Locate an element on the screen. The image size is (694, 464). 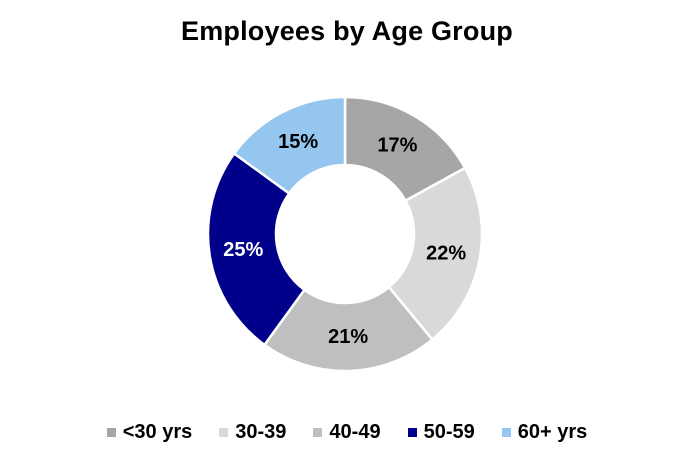
legend-label: 60+ yrs is located at coordinates (552, 432).